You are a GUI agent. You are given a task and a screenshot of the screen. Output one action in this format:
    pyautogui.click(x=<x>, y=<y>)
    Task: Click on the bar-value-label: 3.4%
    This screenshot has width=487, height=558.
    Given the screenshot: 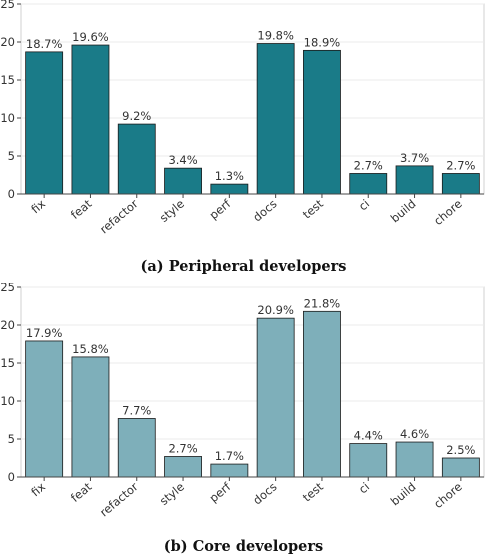 What is the action you would take?
    pyautogui.click(x=182, y=160)
    